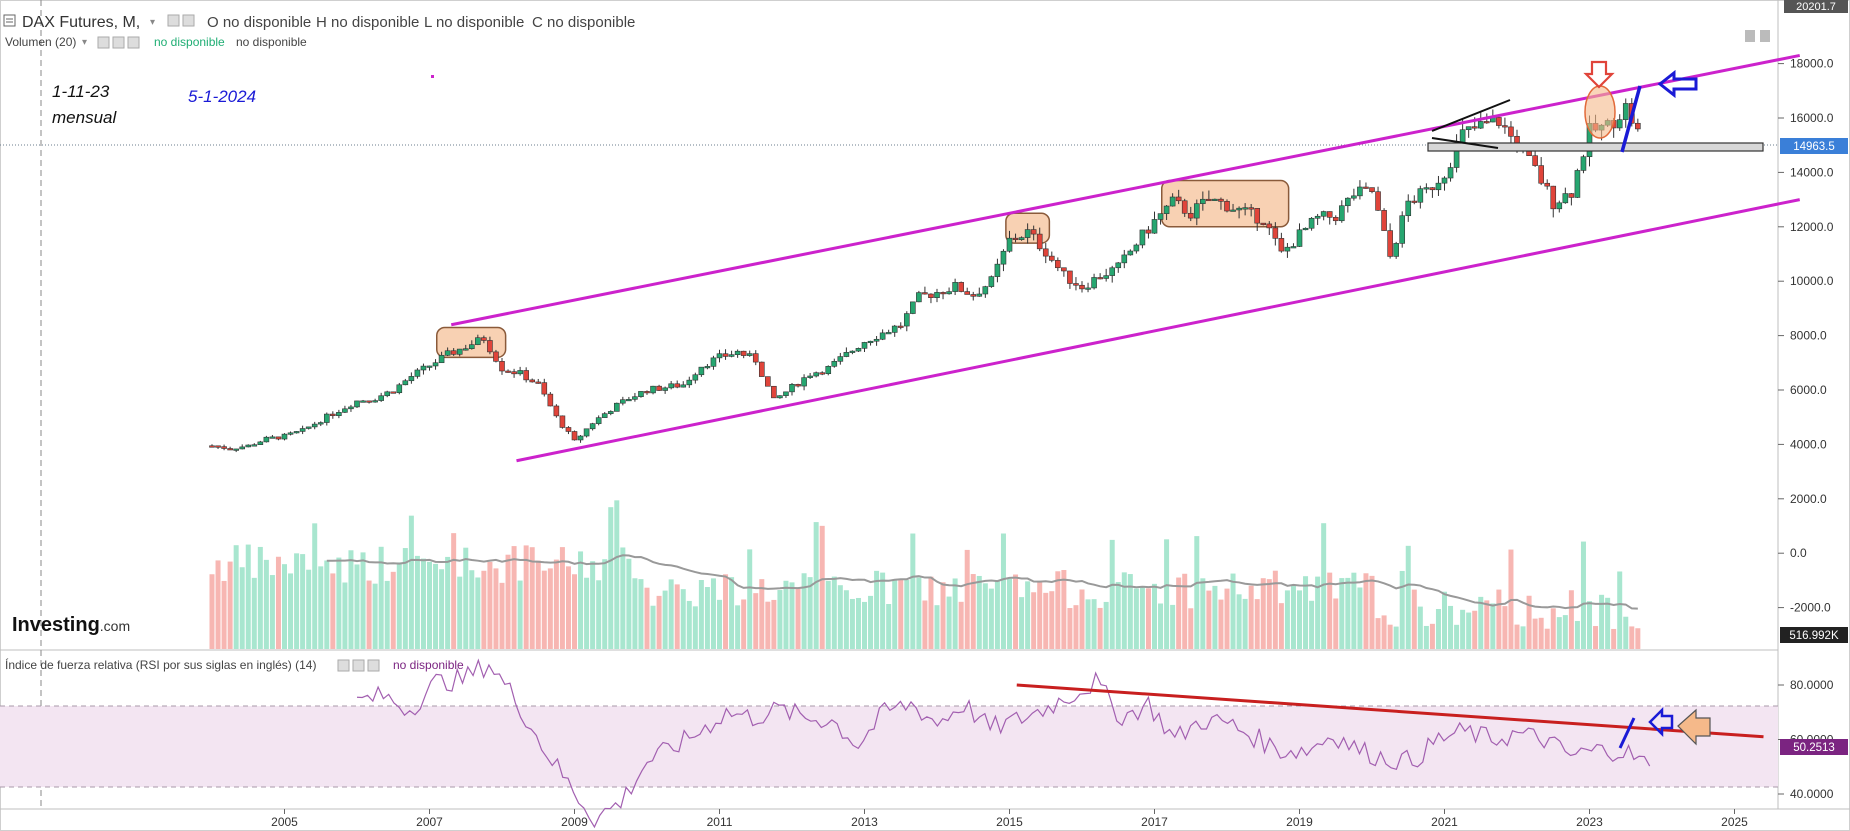  I want to click on visibility-icon, so click(188, 20).